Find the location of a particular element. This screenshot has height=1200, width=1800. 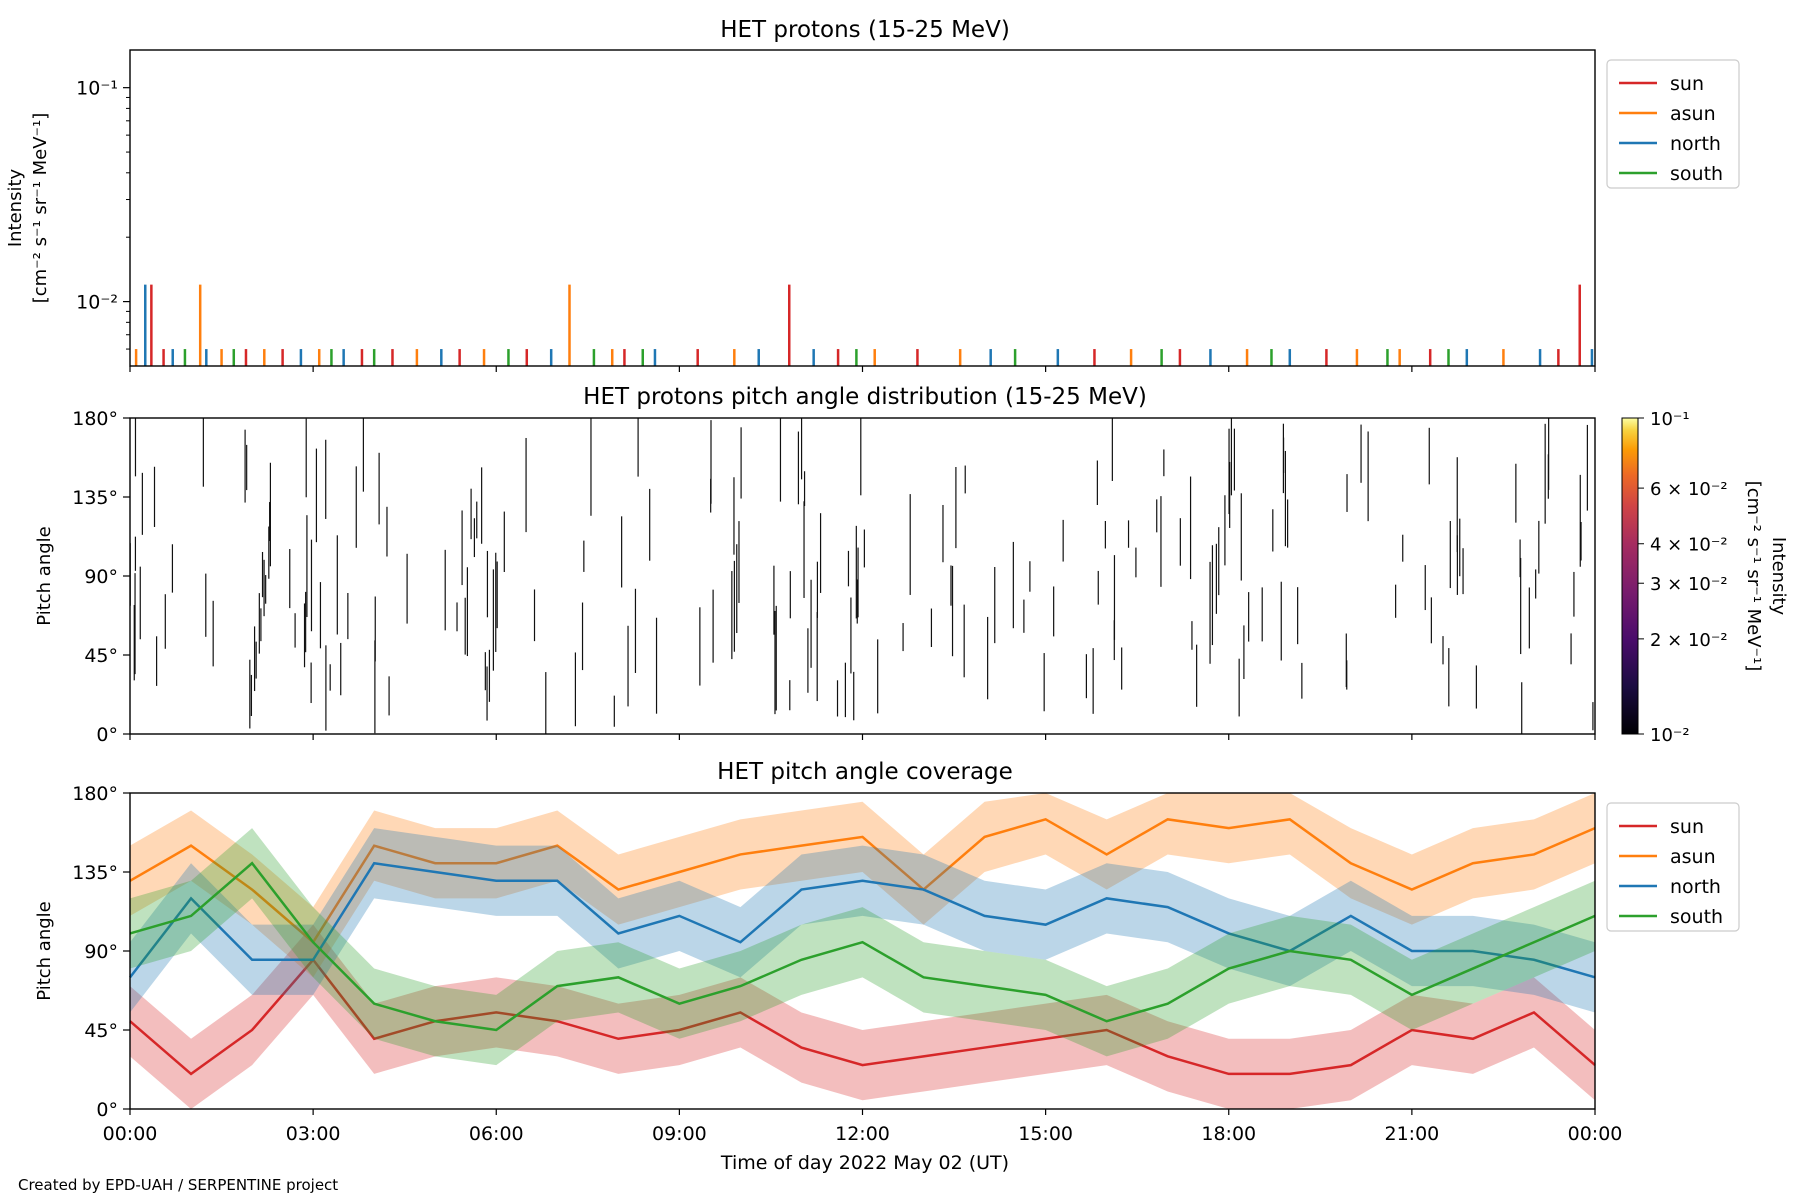

x-tick-label: 18:00 is located at coordinates (1228, 1134).